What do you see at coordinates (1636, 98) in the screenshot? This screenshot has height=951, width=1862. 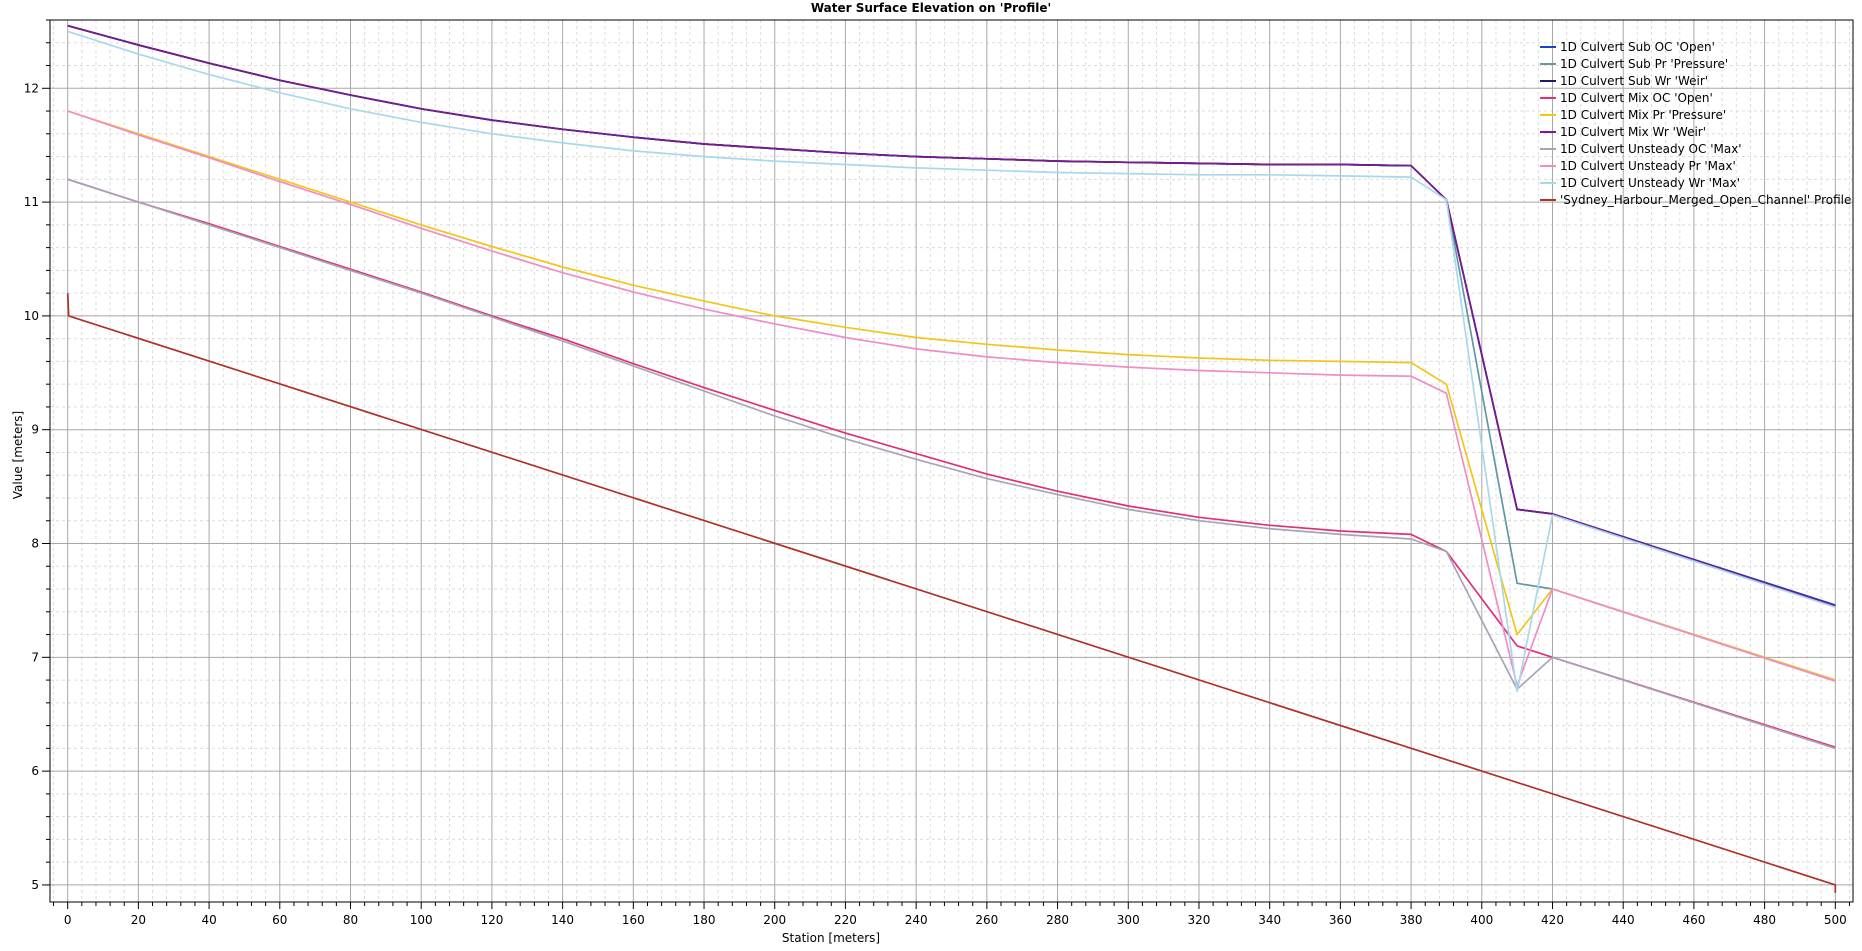 I see `legend-label: 1D Culvert Mix OC 'Open'` at bounding box center [1636, 98].